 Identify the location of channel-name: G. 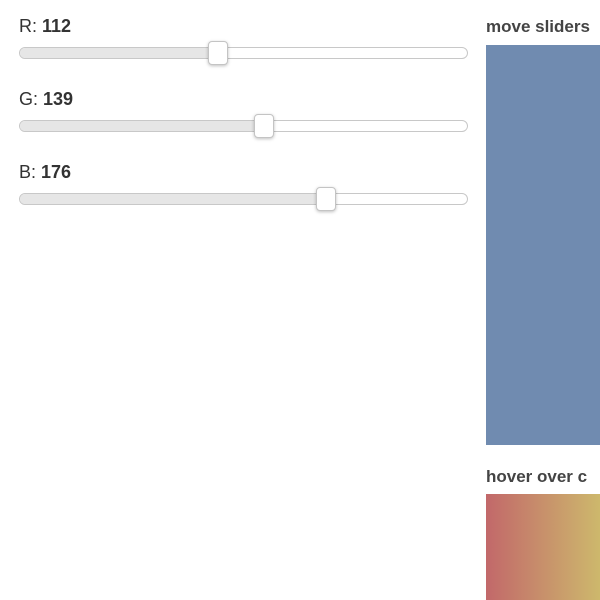
(26, 99).